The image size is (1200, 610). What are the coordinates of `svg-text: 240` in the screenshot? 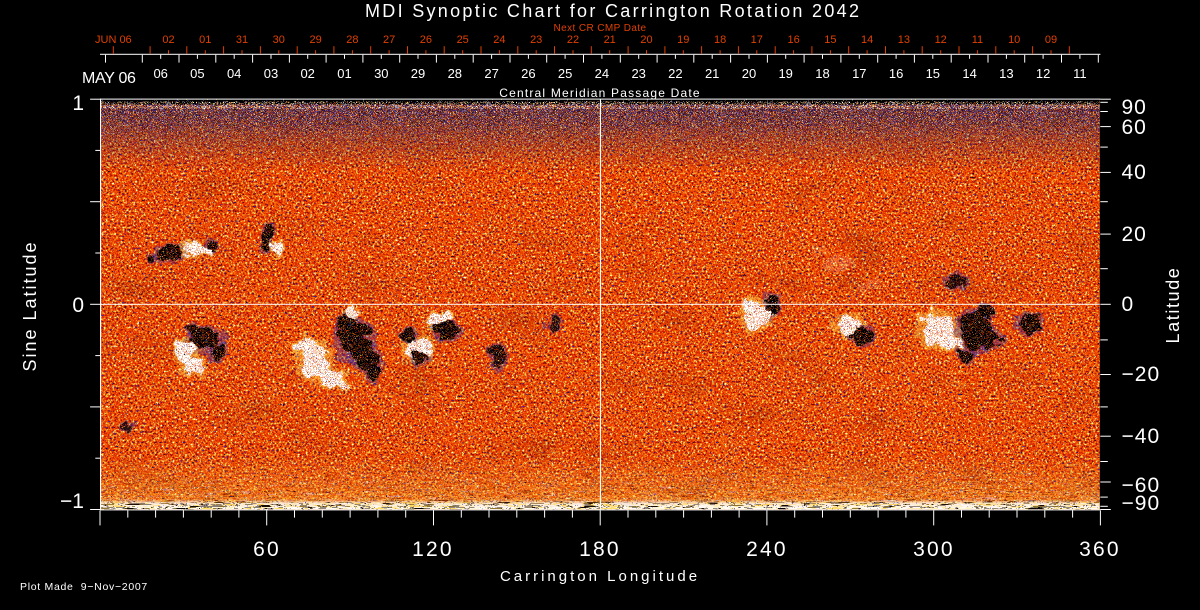 It's located at (767, 549).